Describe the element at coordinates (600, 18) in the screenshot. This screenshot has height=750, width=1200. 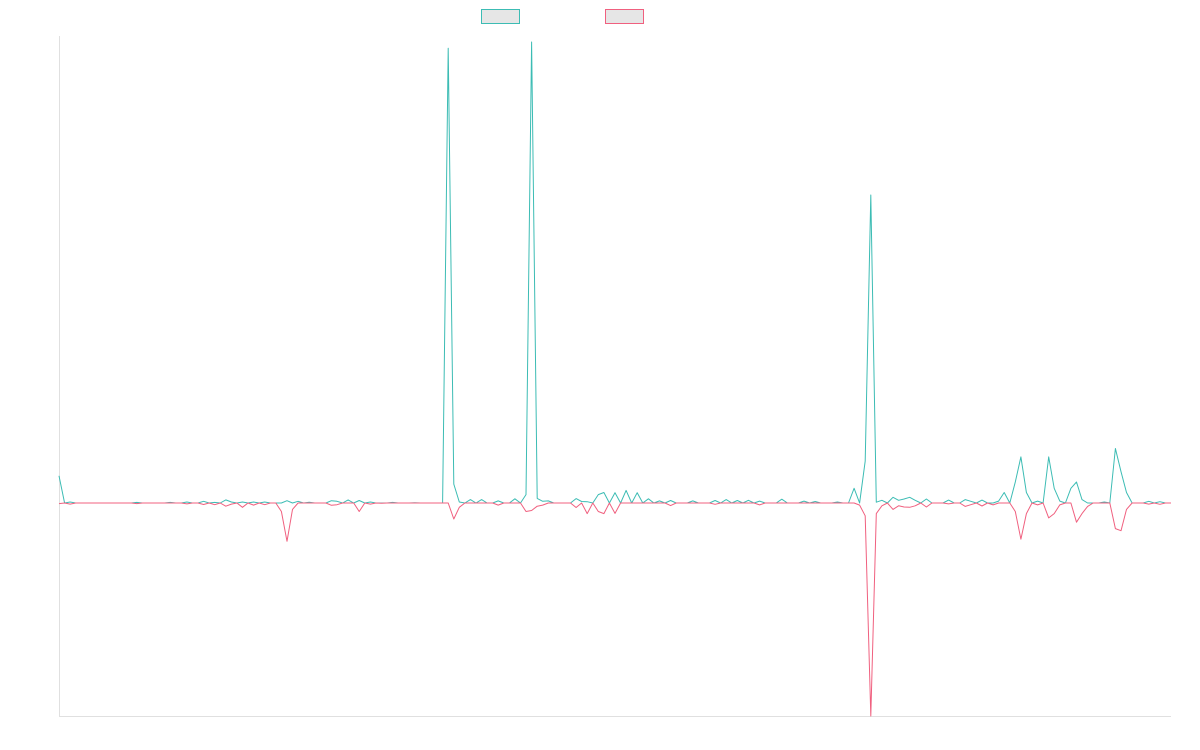
I see `legend` at that location.